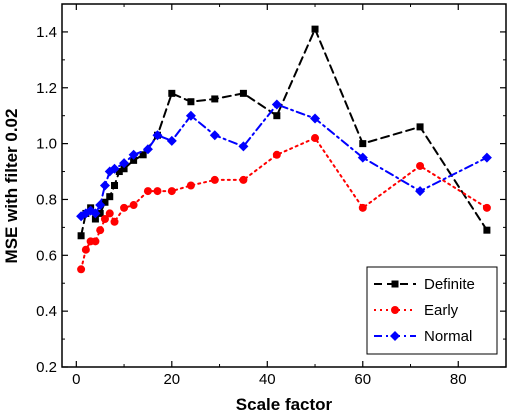 Image resolution: width=510 pixels, height=417 pixels. I want to click on x-axis-title: Scale factor, so click(284, 404).